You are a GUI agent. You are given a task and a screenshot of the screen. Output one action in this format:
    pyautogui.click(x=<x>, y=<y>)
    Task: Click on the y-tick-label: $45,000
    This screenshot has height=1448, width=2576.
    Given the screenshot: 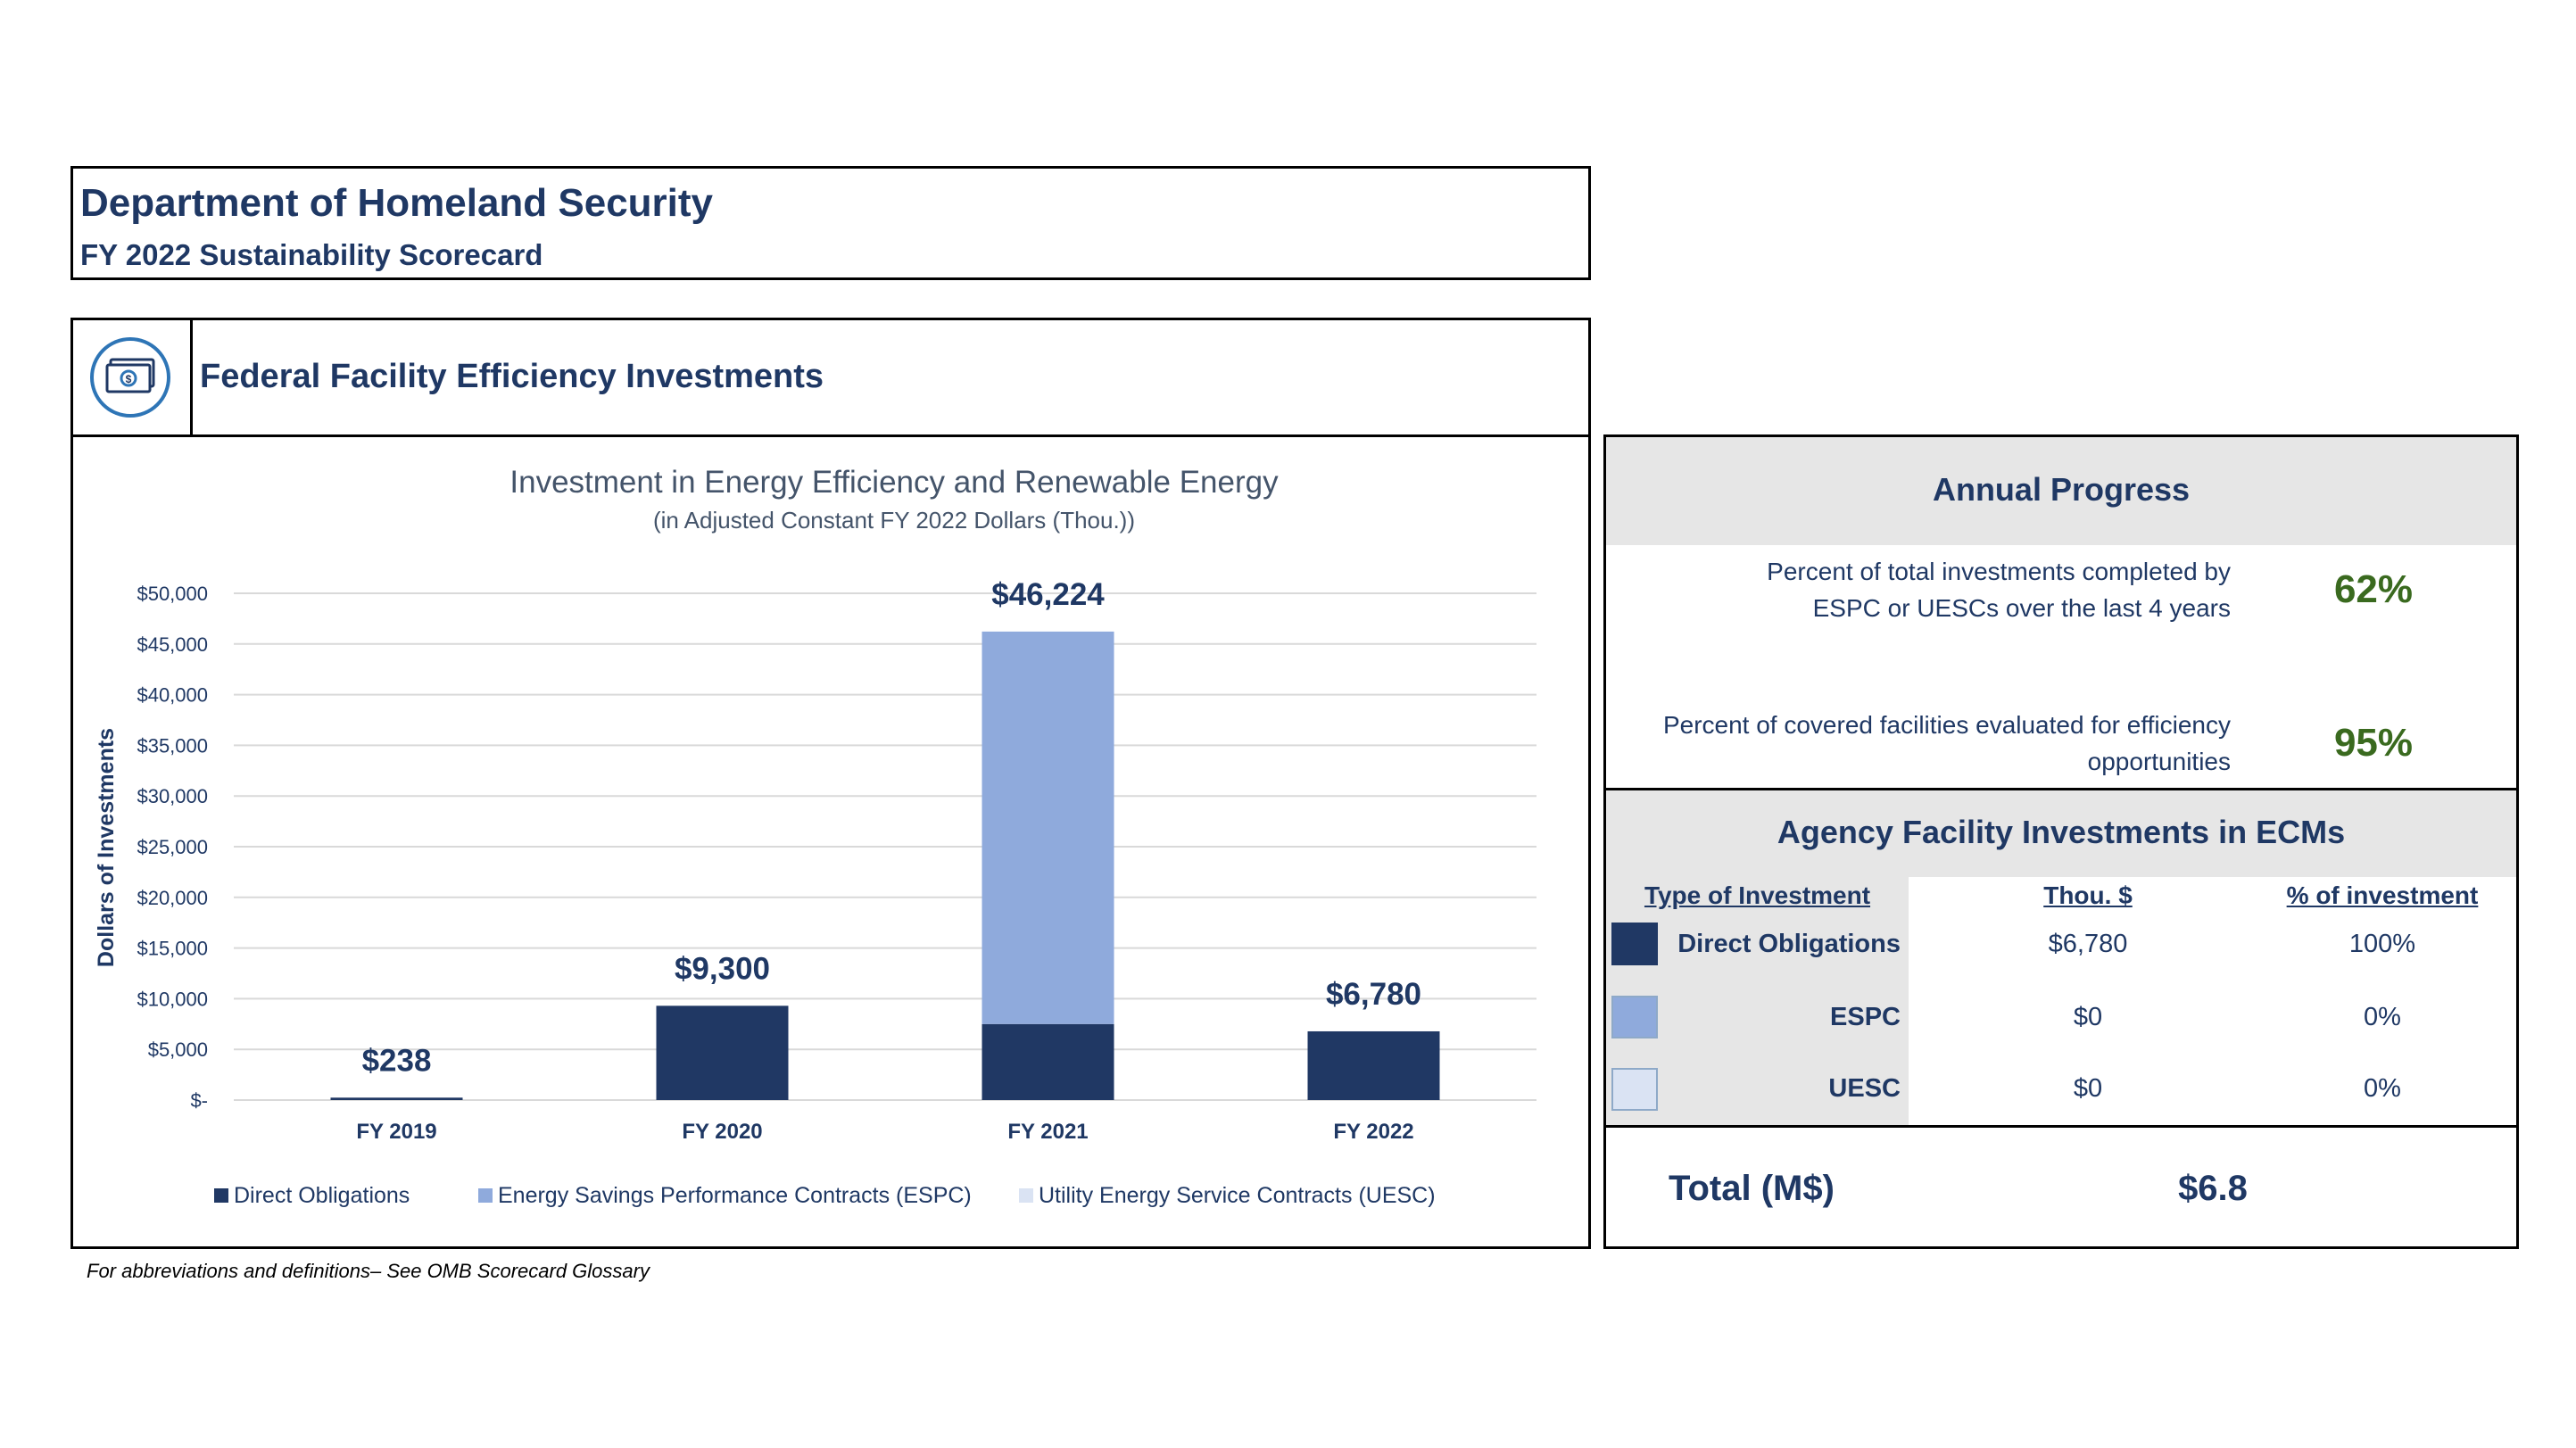 What is the action you would take?
    pyautogui.click(x=172, y=644)
    